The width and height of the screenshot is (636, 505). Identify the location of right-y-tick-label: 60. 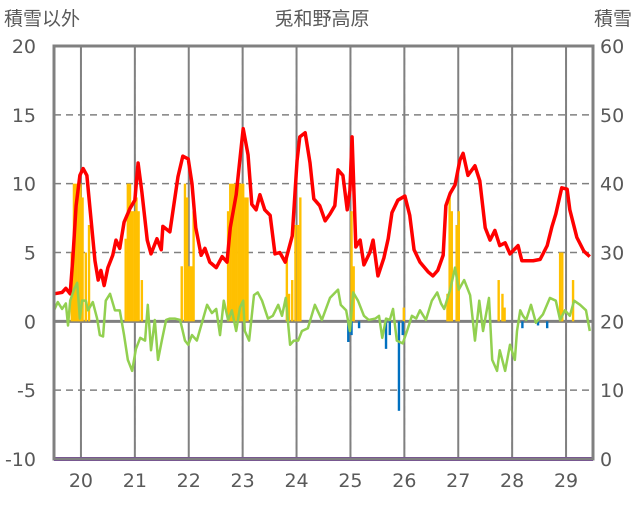
(612, 47).